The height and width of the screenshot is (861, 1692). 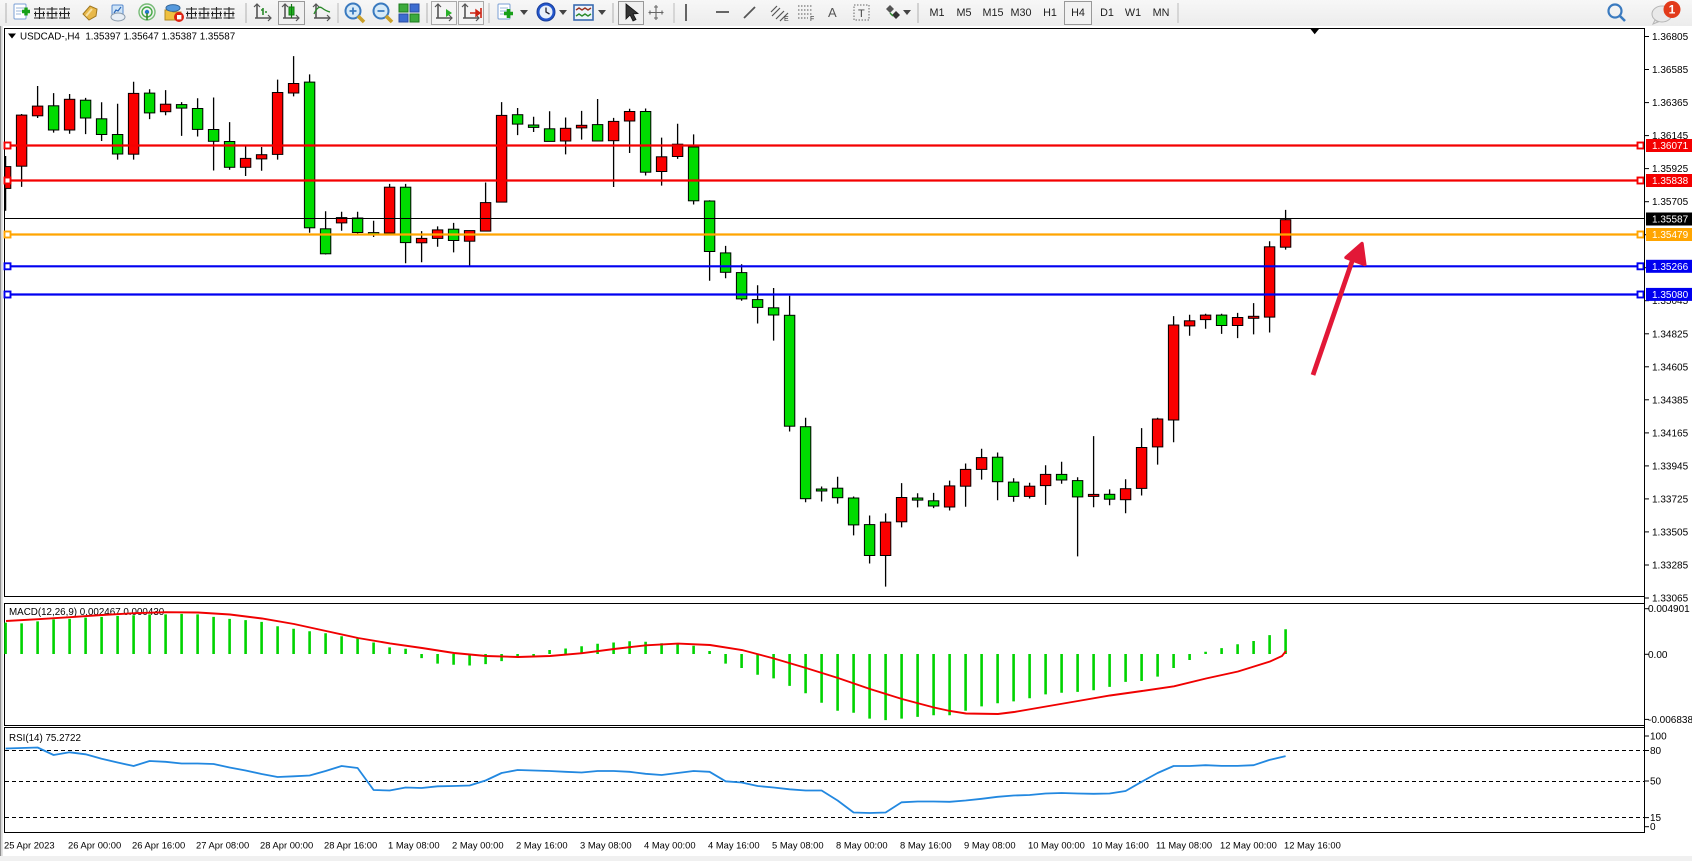 I want to click on svg-text: H4, so click(x=1078, y=13).